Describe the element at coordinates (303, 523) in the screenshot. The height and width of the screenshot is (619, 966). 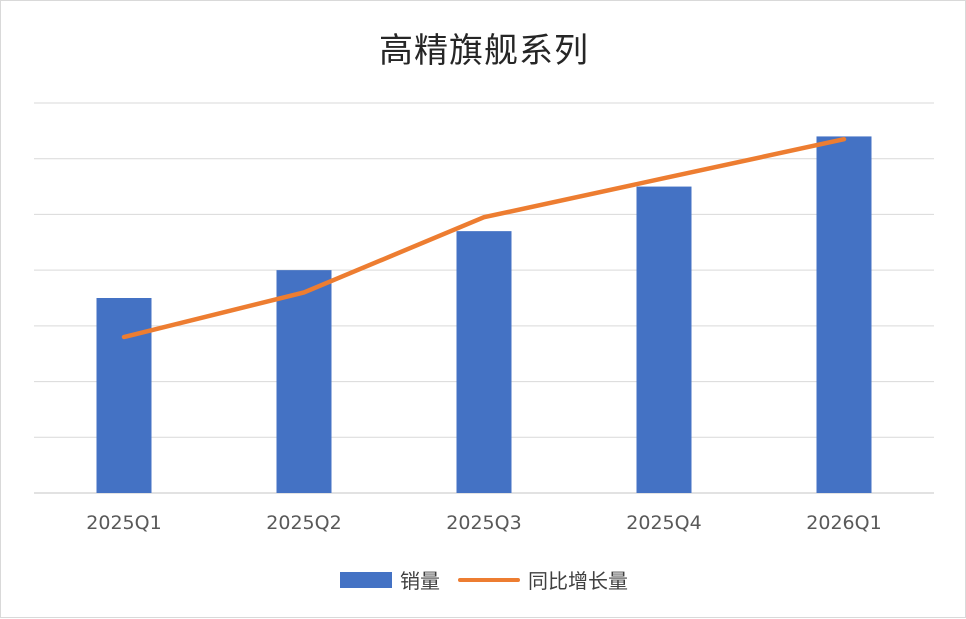
I see `x-tick-label: 2025Q2` at that location.